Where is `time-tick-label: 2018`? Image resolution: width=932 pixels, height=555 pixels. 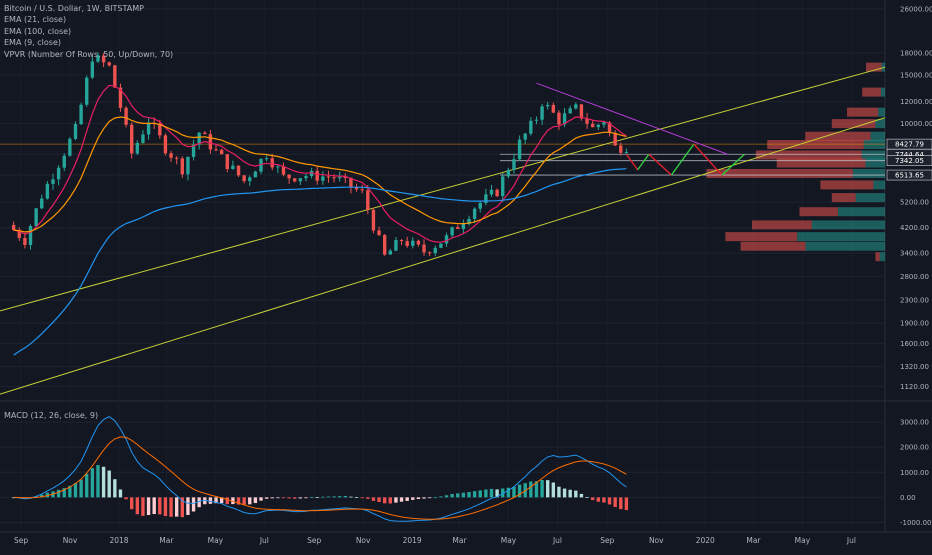
time-tick-label: 2018 is located at coordinates (118, 540).